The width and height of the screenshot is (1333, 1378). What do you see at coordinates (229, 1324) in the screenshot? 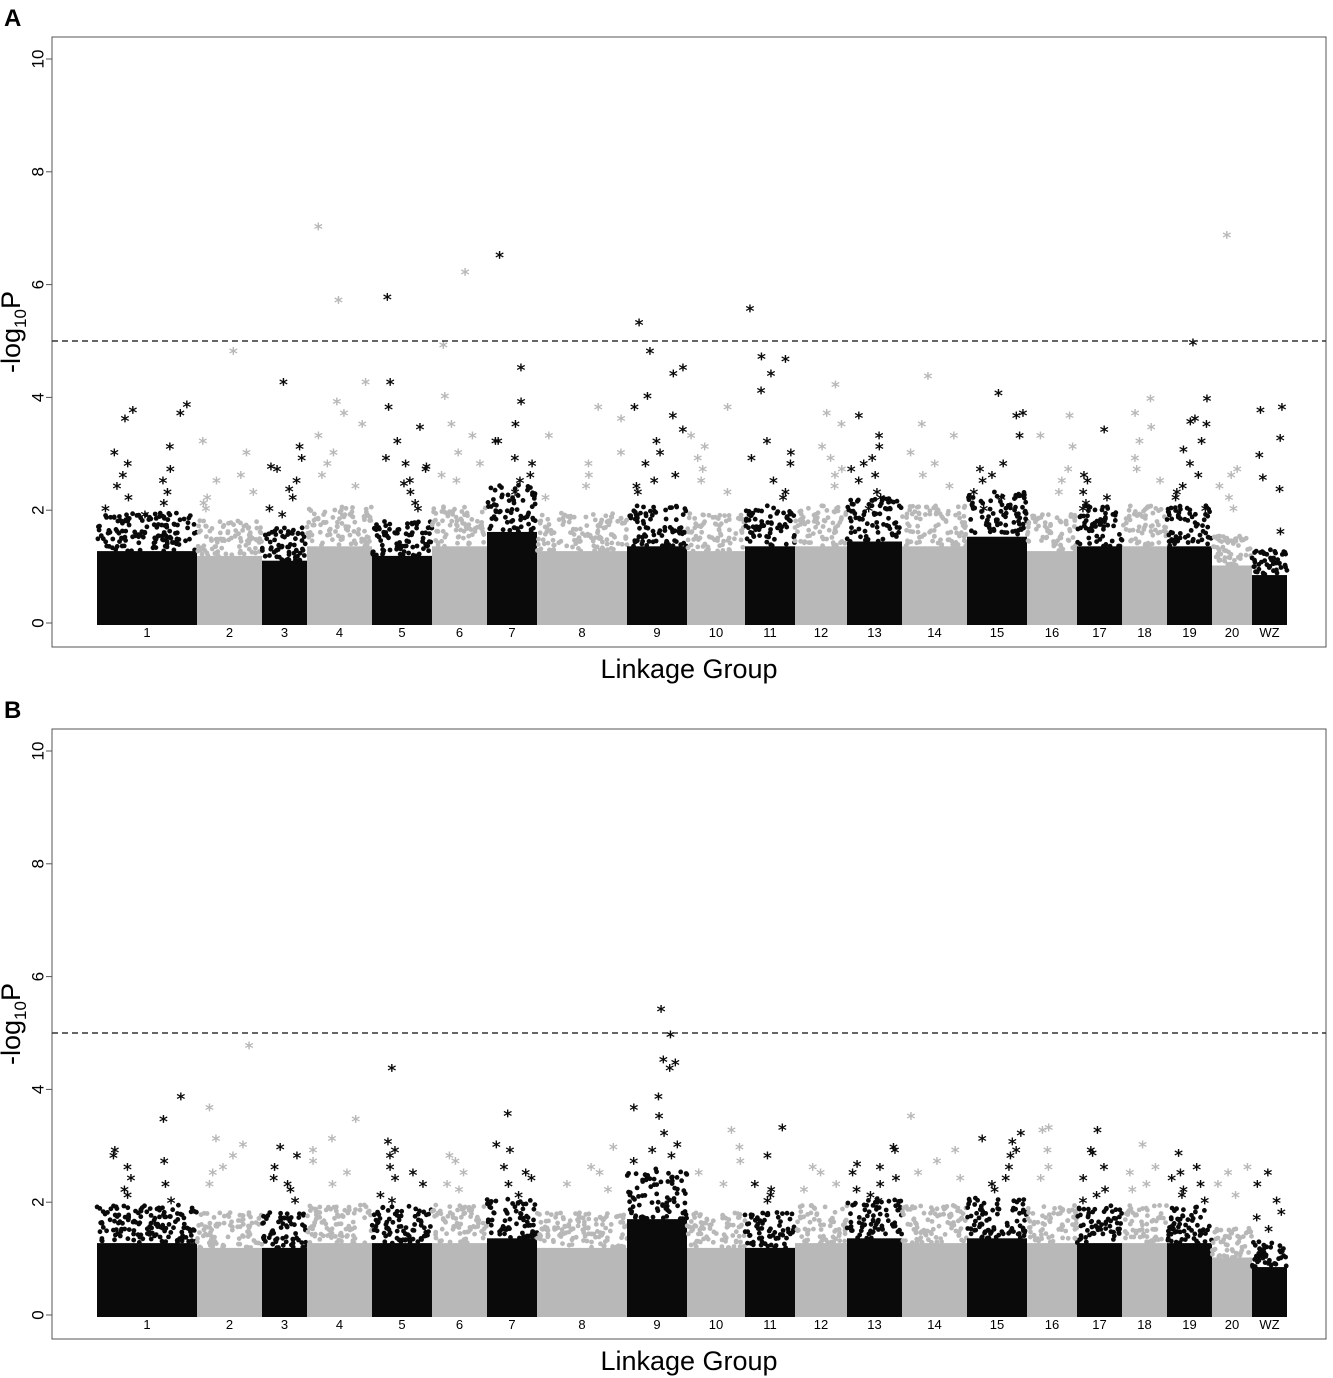
I see `x-group-label: 2` at bounding box center [229, 1324].